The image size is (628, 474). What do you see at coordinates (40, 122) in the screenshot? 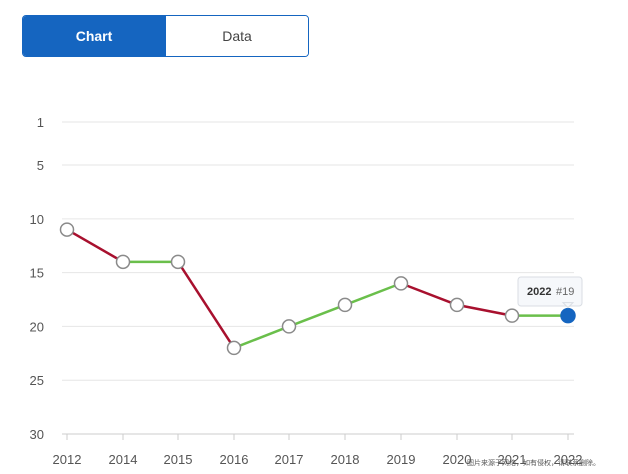
I see `y-tick-label: 1` at bounding box center [40, 122].